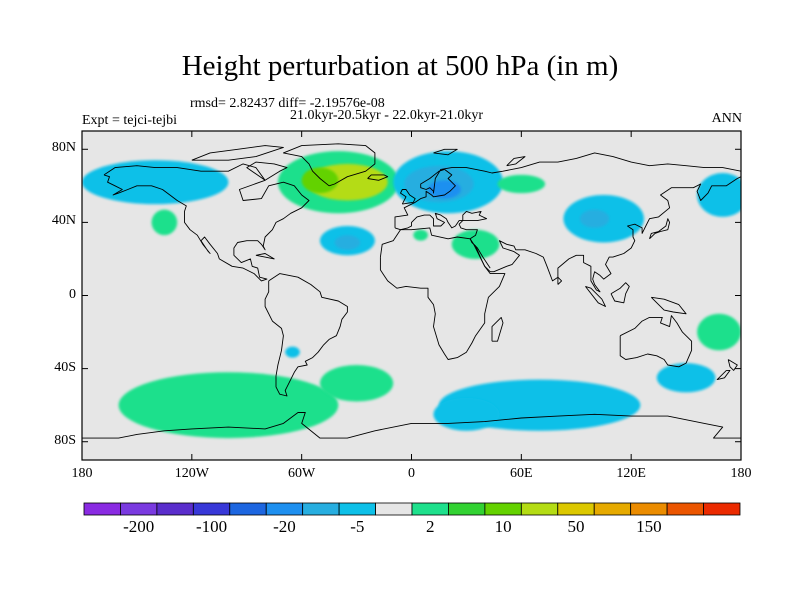 This screenshot has height=600, width=800. What do you see at coordinates (408, 197) in the screenshot?
I see `coastline-british-isles` at bounding box center [408, 197].